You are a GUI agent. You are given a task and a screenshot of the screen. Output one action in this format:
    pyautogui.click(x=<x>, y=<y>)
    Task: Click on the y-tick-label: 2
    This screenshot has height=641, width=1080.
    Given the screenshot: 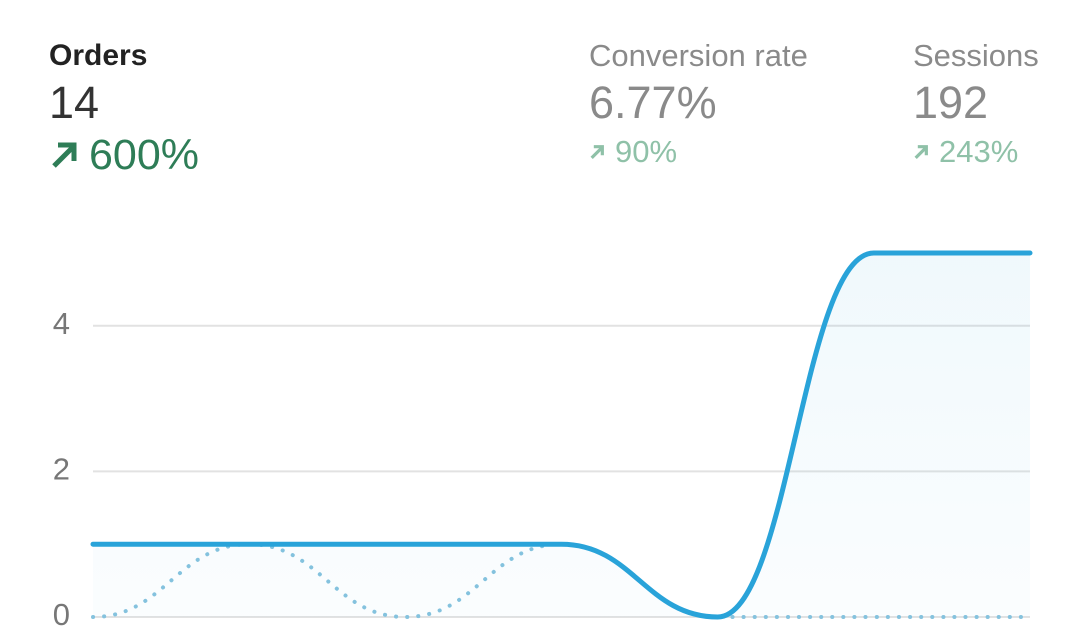 What is the action you would take?
    pyautogui.click(x=61, y=469)
    